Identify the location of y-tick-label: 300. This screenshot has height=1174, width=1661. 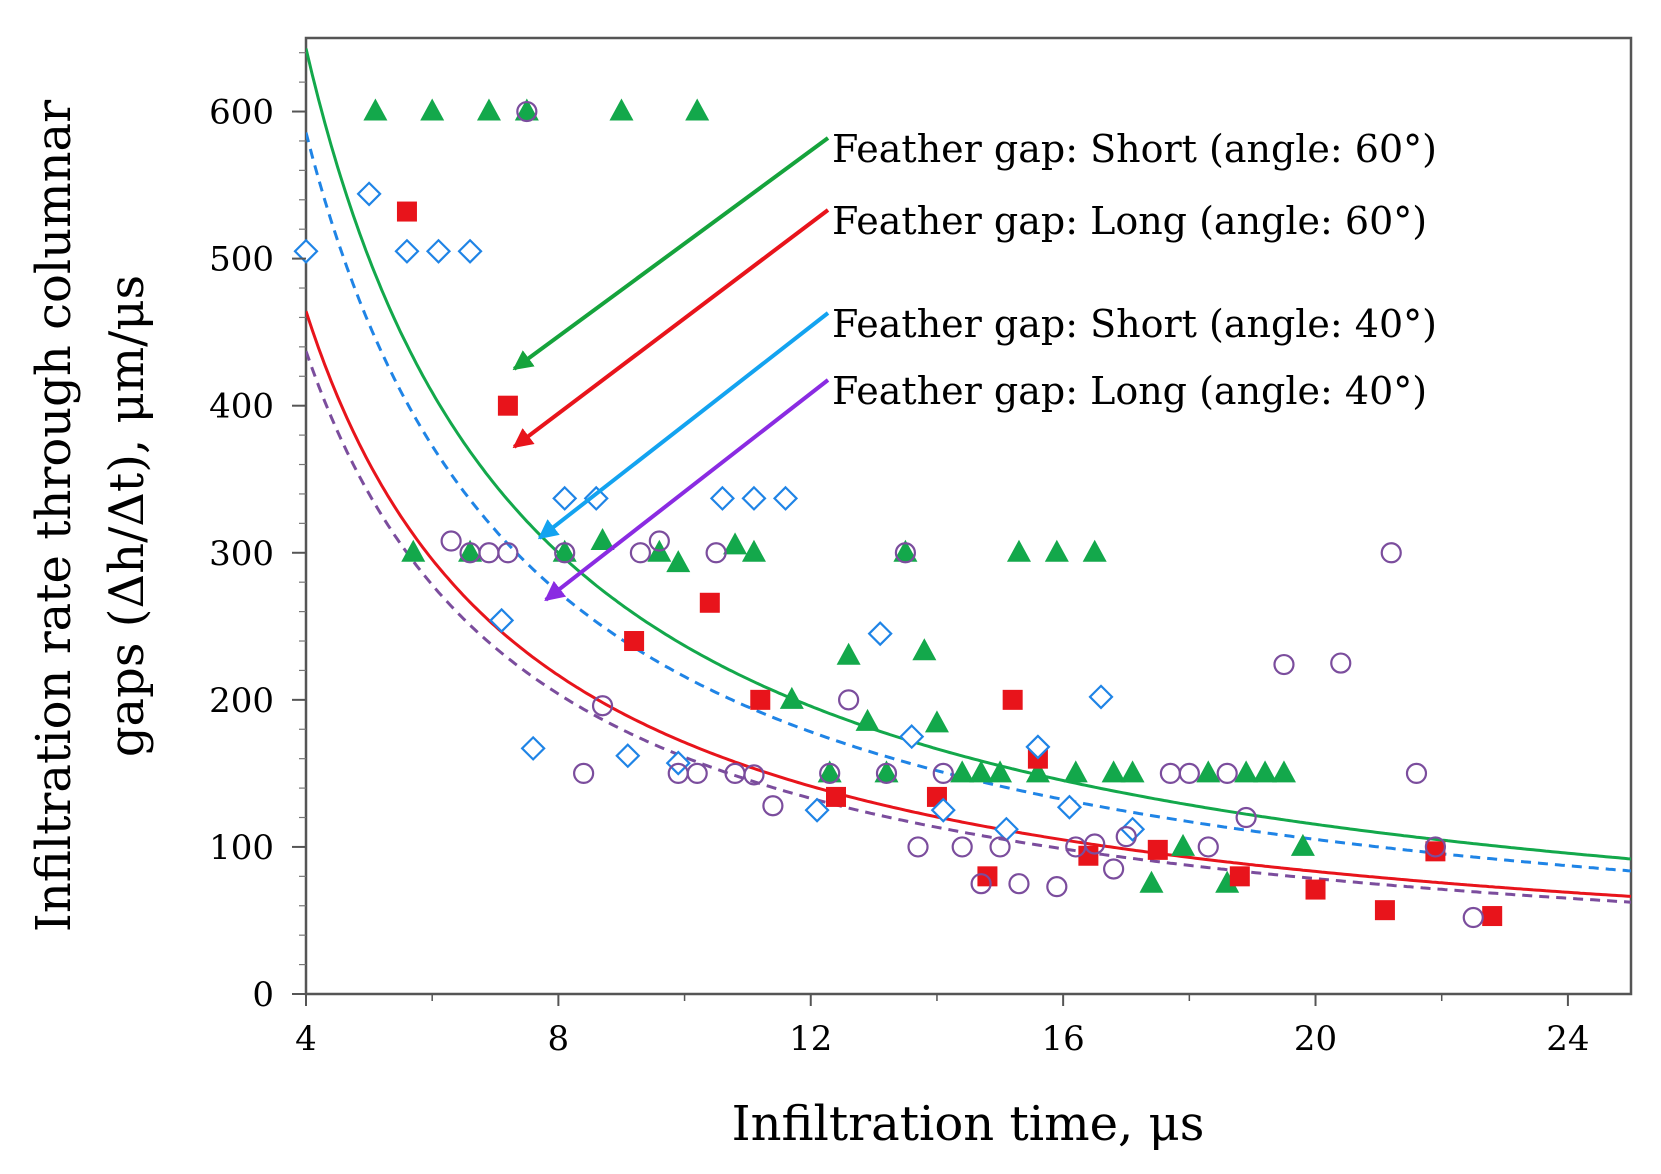
(241, 554).